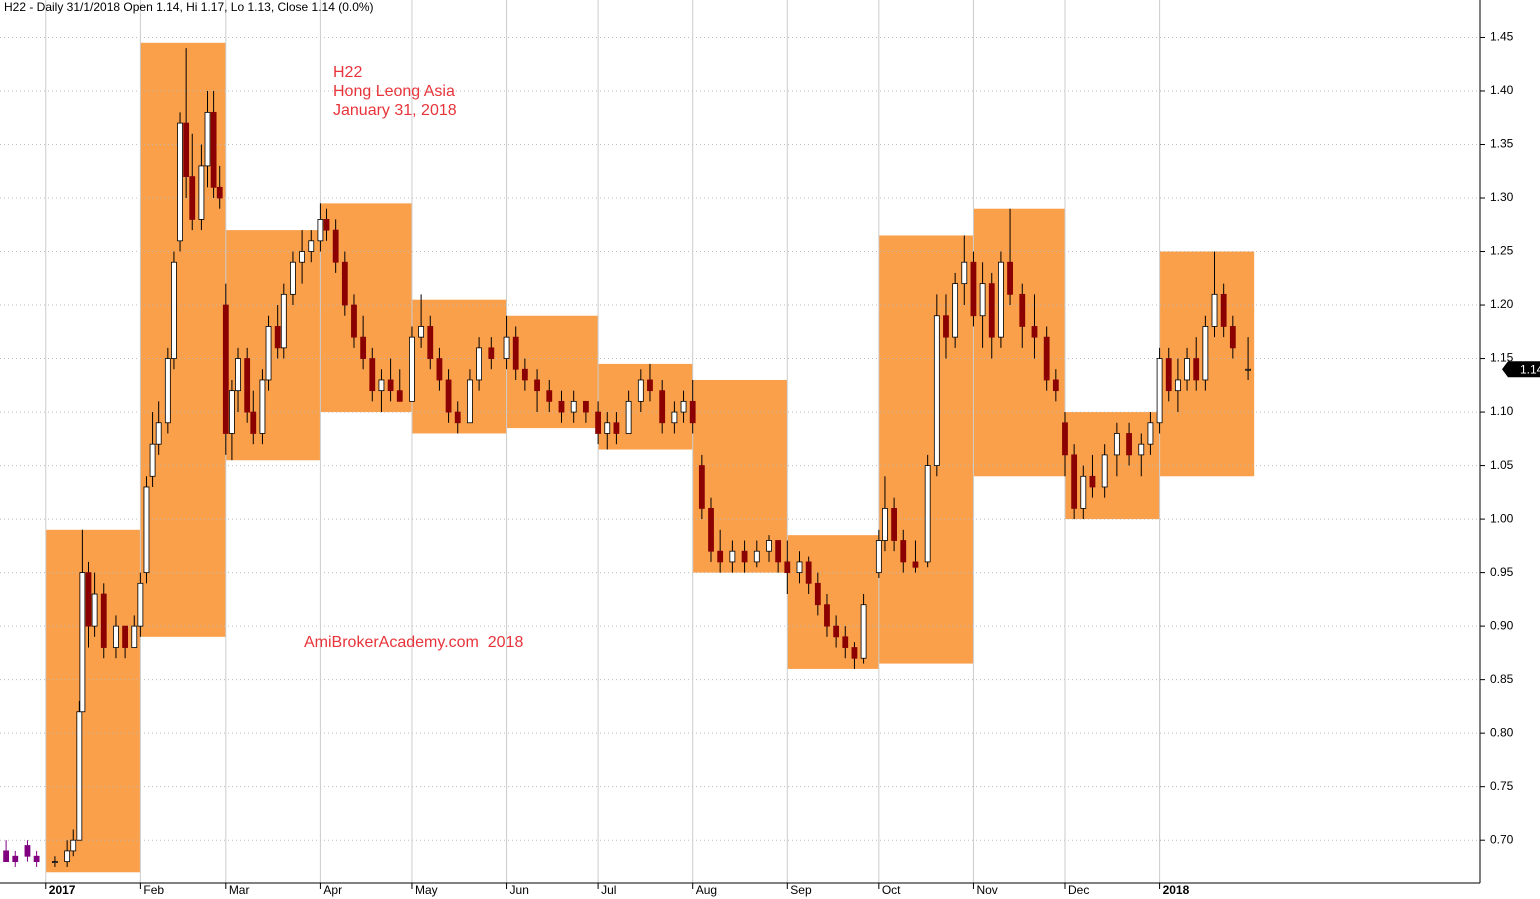  What do you see at coordinates (1502, 839) in the screenshot?
I see `y-tick-label: 0.70` at bounding box center [1502, 839].